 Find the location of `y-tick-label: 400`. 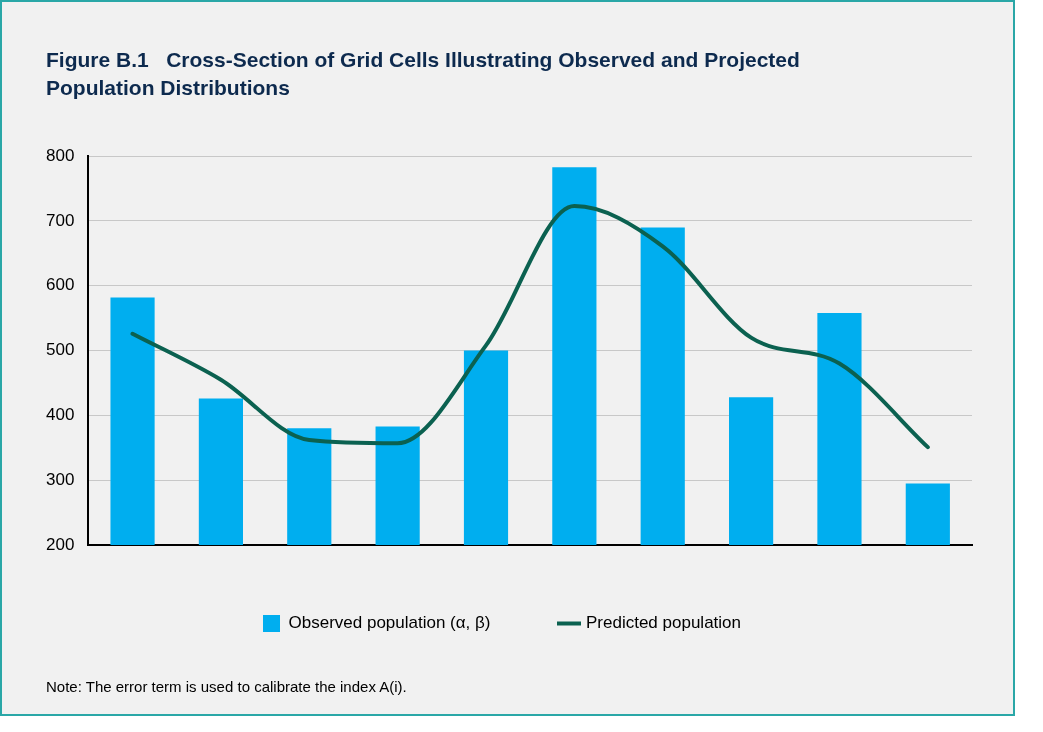

y-tick-label: 400 is located at coordinates (60, 415).